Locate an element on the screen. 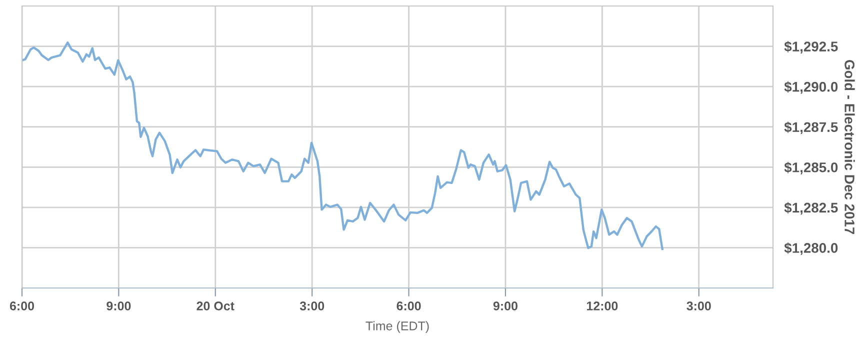 The image size is (859, 345). y-tick-label: $1,287.5 is located at coordinates (811, 128).